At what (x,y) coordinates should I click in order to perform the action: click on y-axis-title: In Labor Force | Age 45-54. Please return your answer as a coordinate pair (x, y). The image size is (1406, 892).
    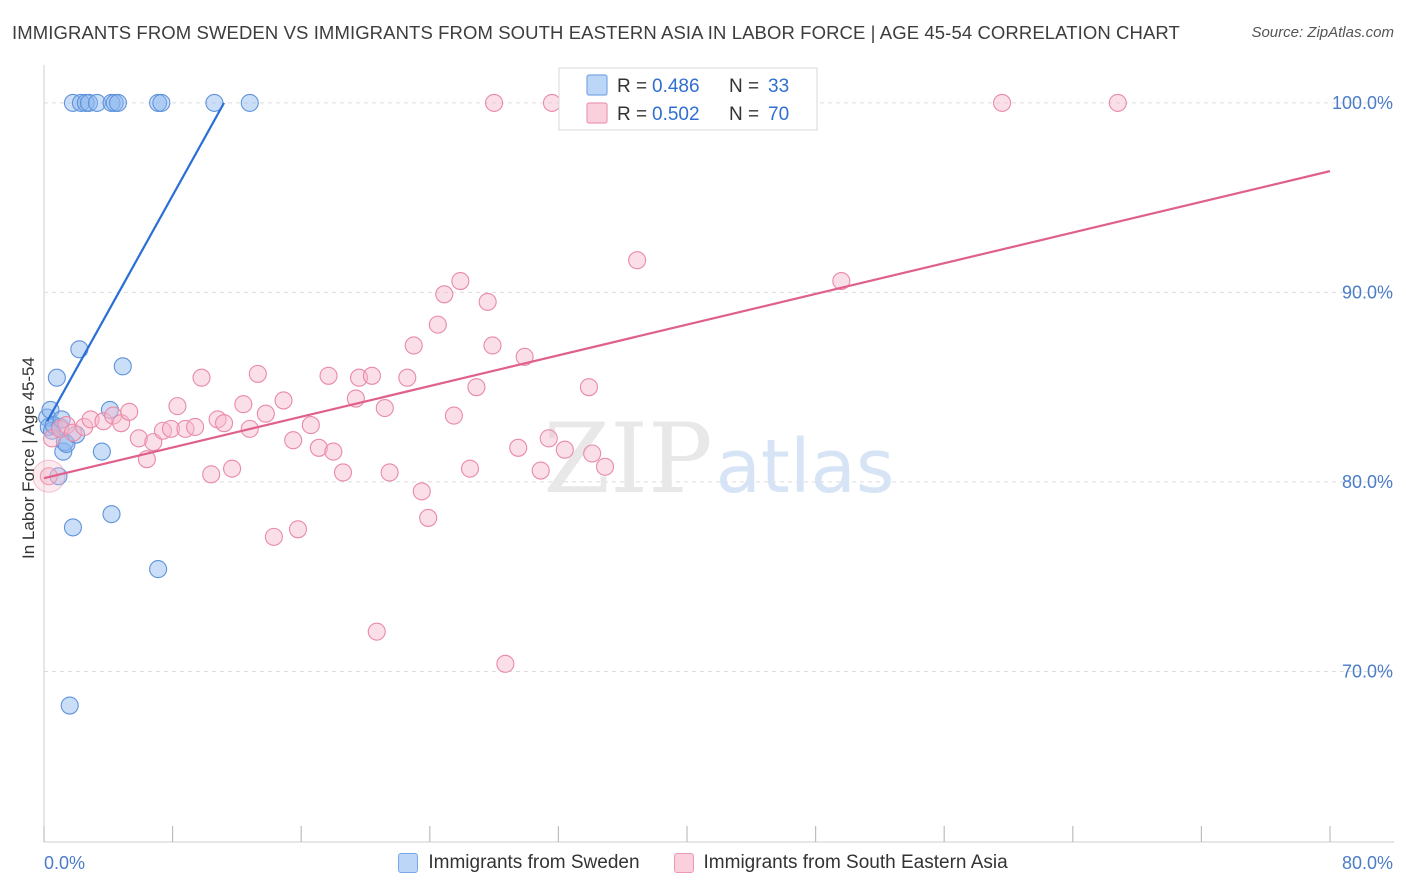
    Looking at the image, I should click on (28, 458).